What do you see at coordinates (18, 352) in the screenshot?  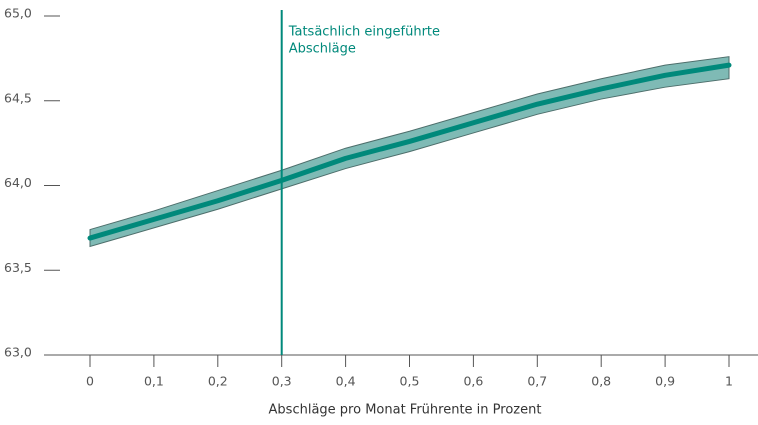 I see `y-tick-label: 63,0` at bounding box center [18, 352].